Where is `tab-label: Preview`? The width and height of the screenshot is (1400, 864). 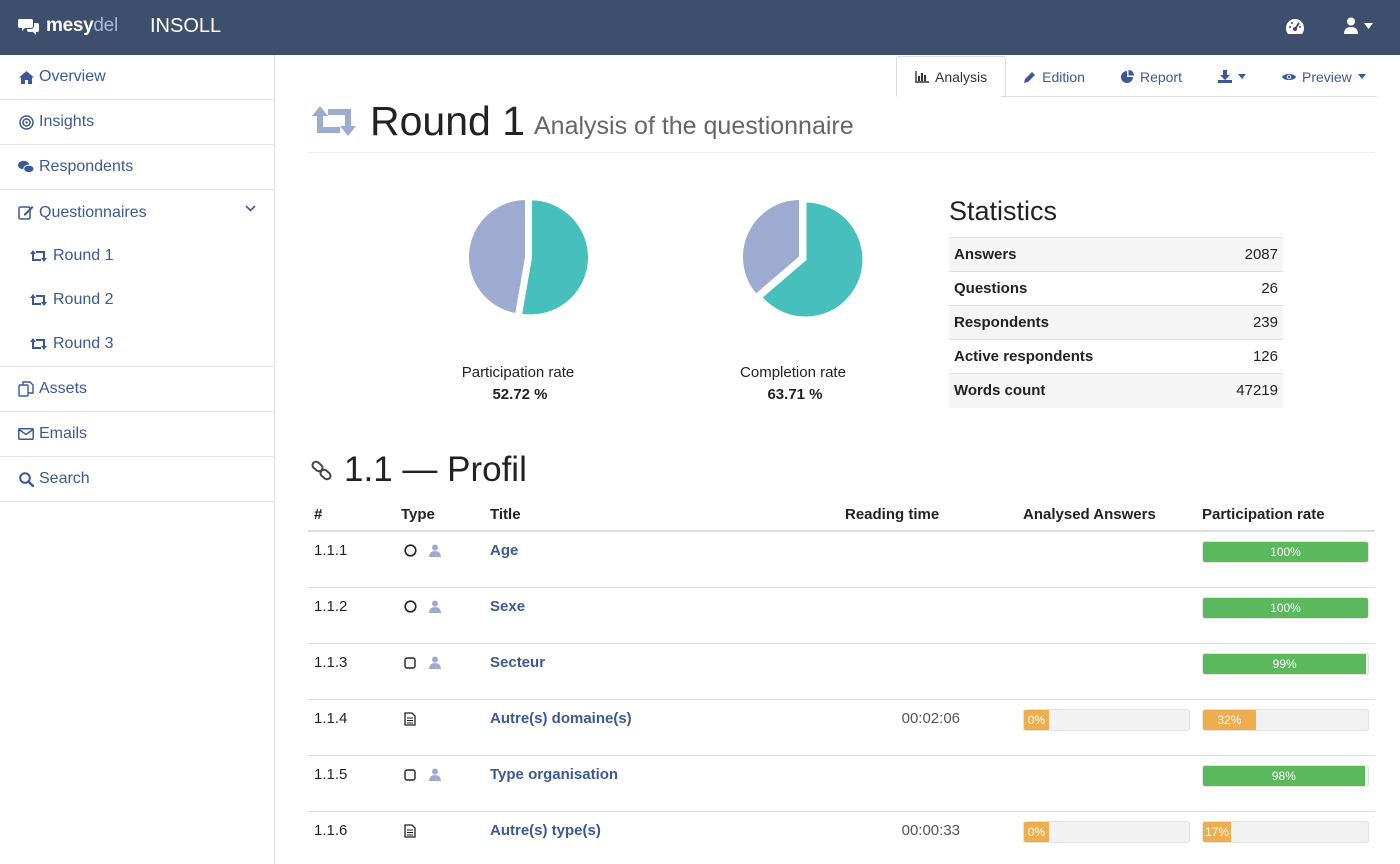 tab-label: Preview is located at coordinates (1326, 76).